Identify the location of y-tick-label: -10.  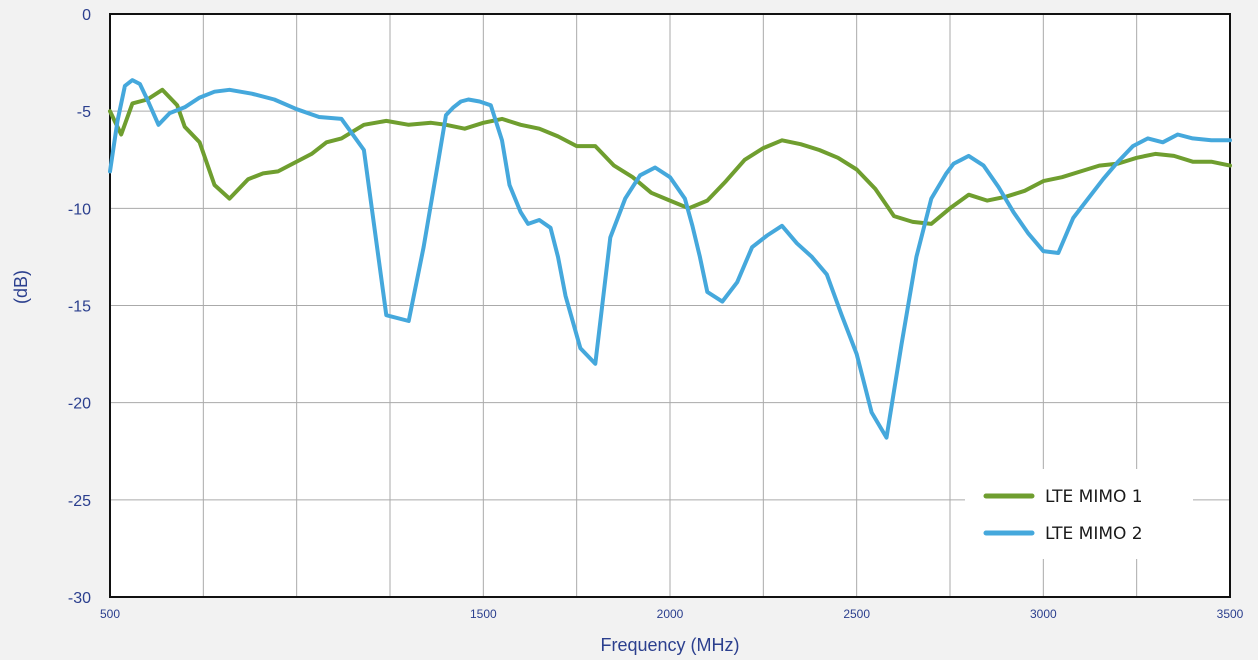
(79, 209).